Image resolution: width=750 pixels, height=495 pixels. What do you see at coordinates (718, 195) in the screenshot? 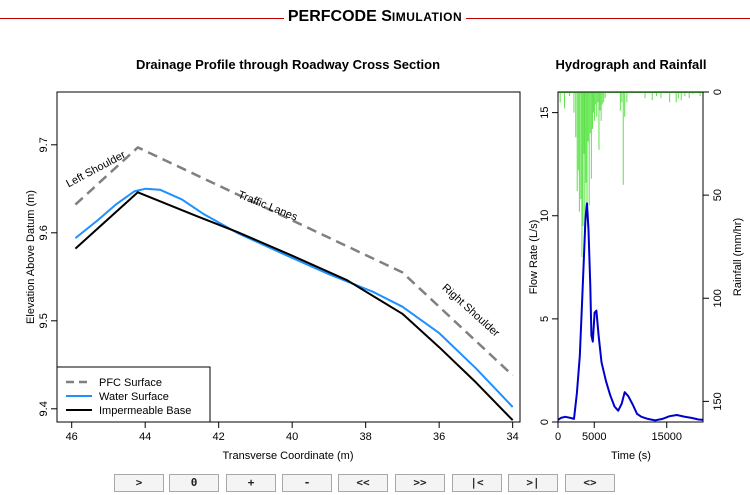
I see `rainfall-tick-label: 50` at bounding box center [718, 195].